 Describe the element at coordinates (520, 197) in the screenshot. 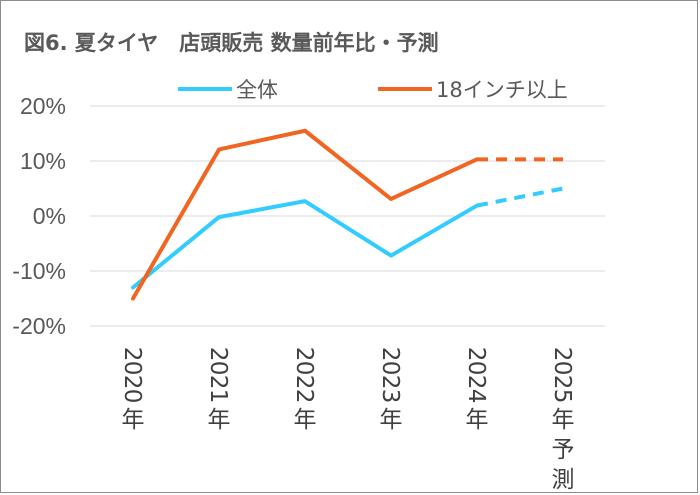

I see `series-forecast-line` at that location.